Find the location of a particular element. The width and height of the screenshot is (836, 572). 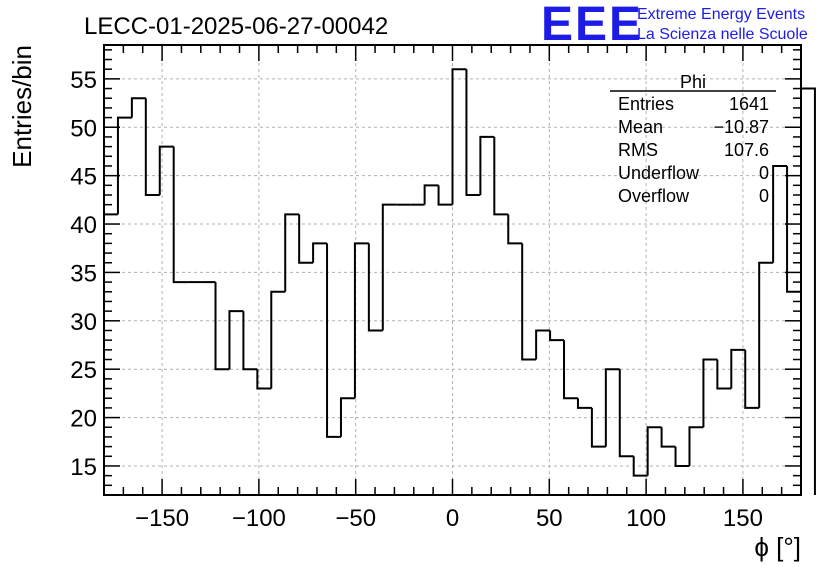

y-tick-label: 30 is located at coordinates (83, 322).